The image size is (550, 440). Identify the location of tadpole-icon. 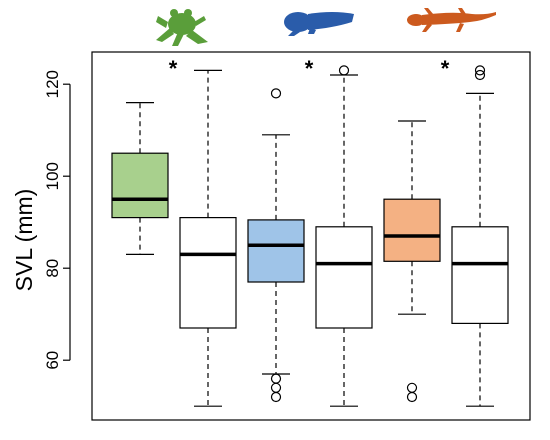
(319, 24).